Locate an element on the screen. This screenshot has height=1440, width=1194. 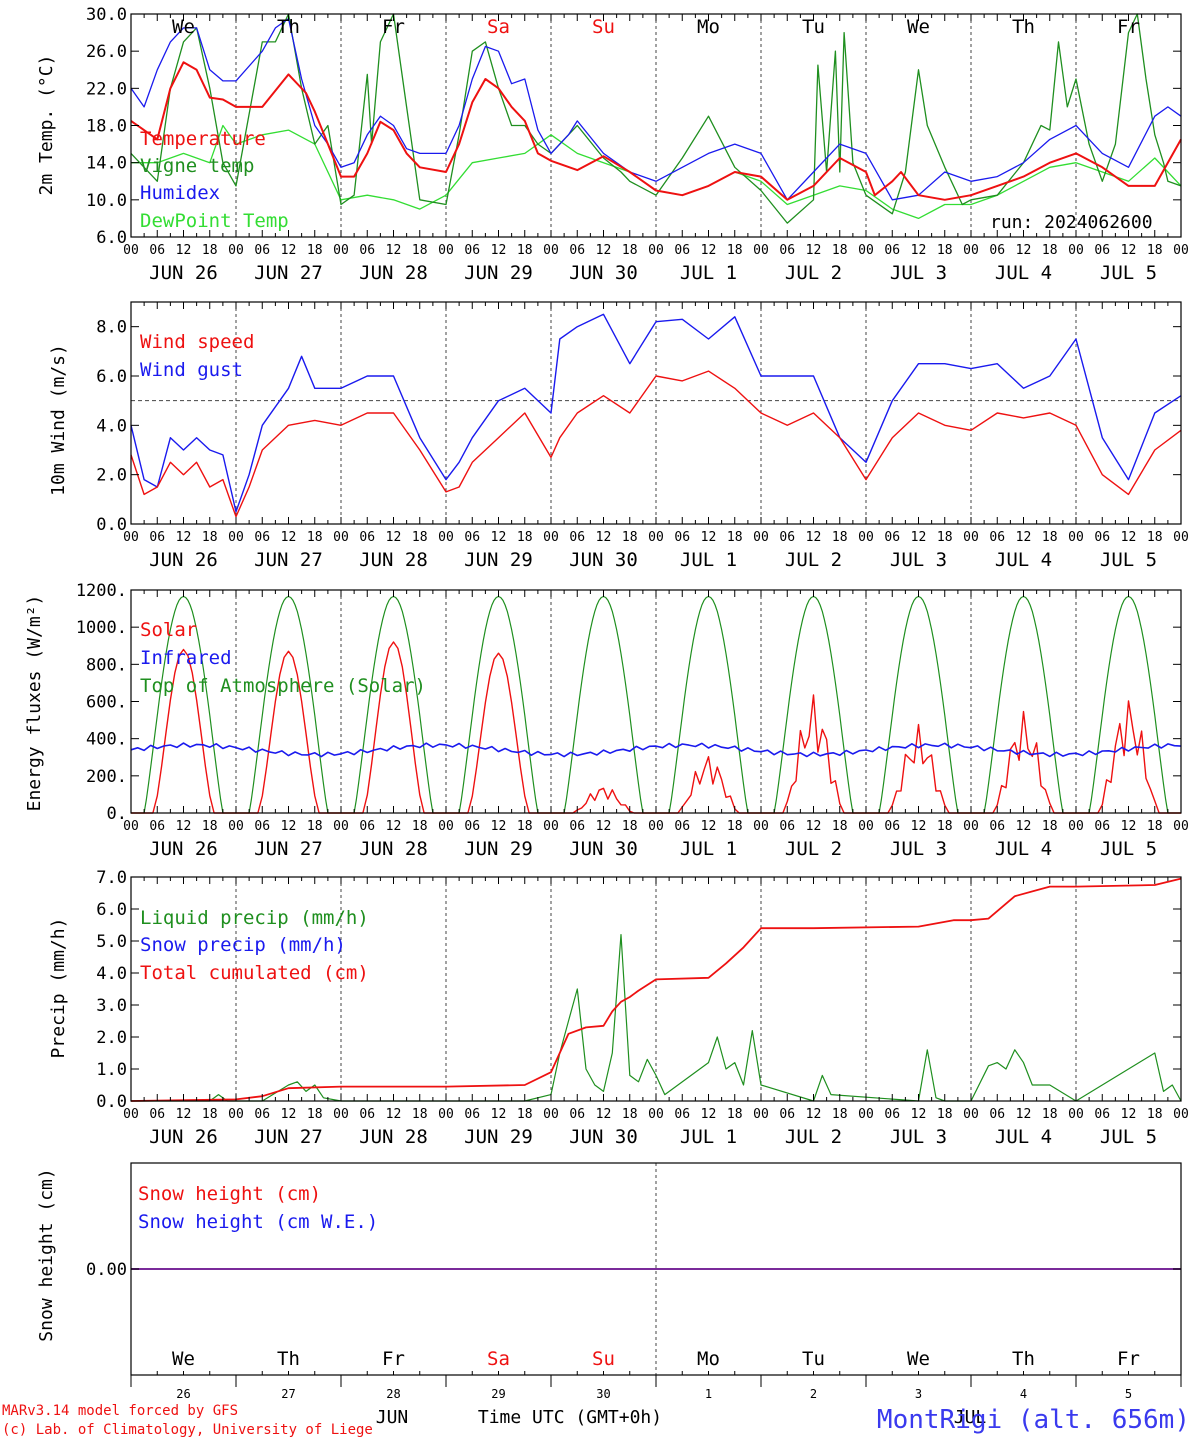
xtick-label-date: JUN 27 is located at coordinates (288, 1137).